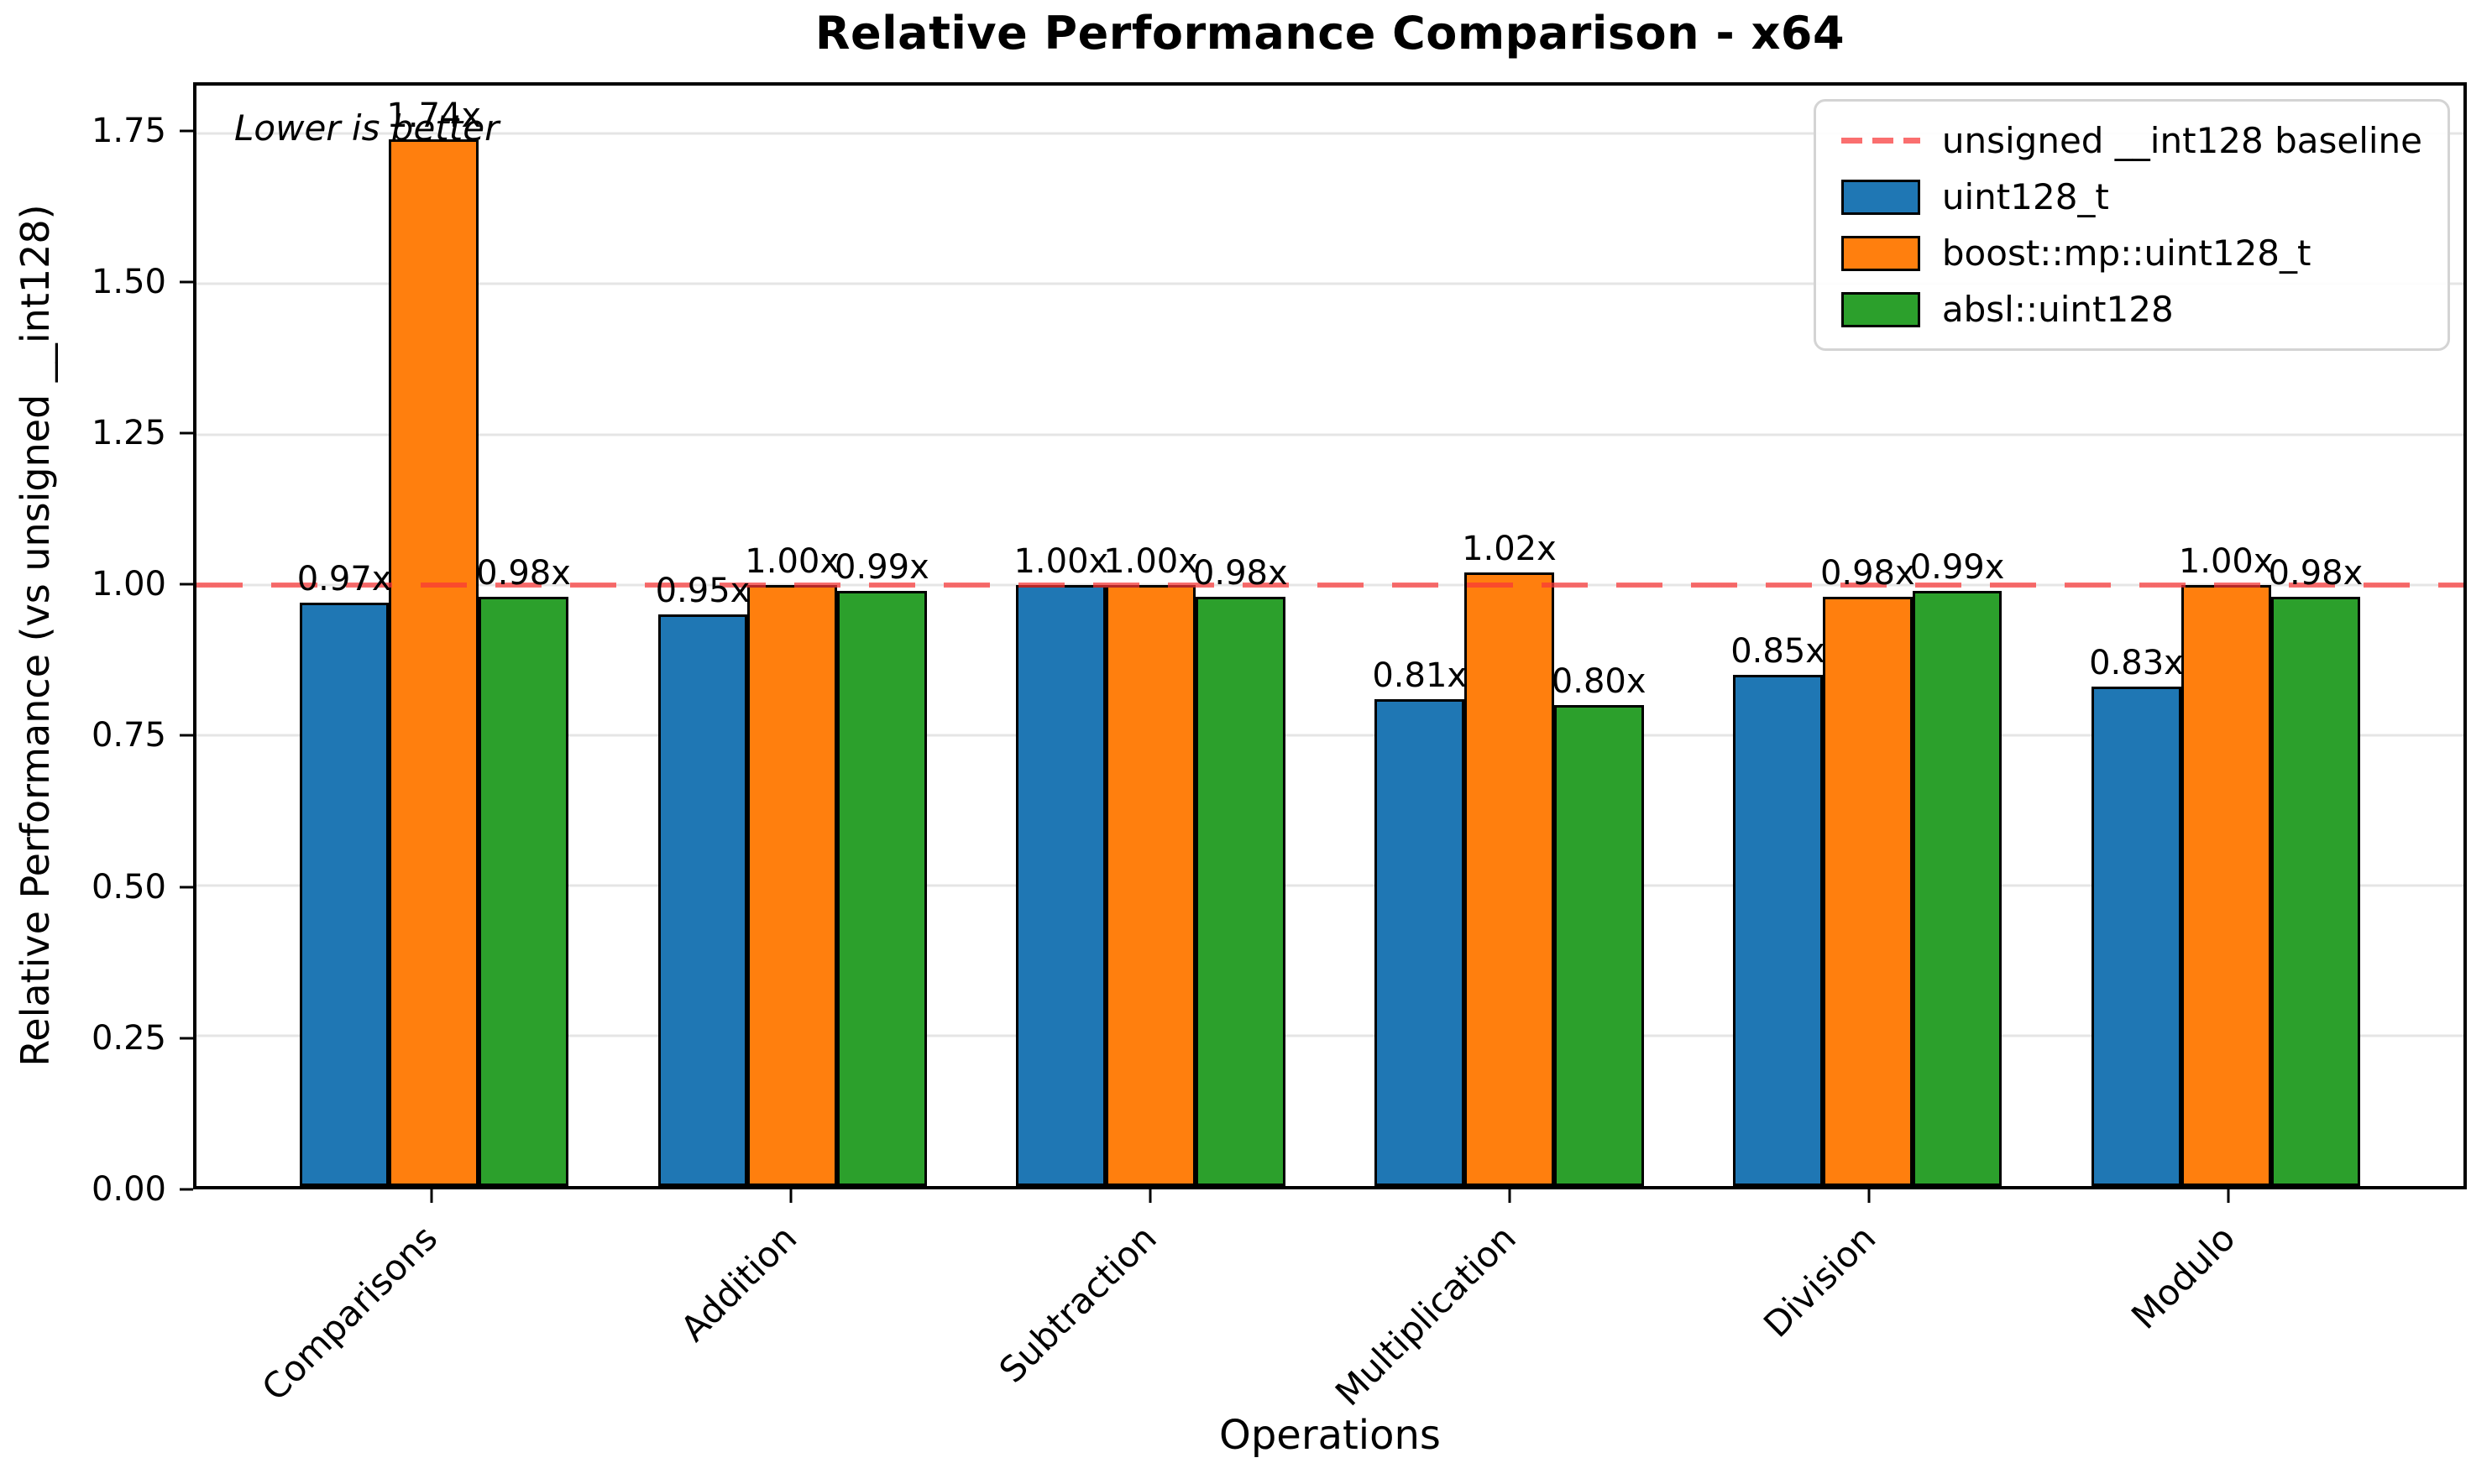 The image size is (2492, 1484). I want to click on x-tick-label-Addition: Addition, so click(739, 1283).